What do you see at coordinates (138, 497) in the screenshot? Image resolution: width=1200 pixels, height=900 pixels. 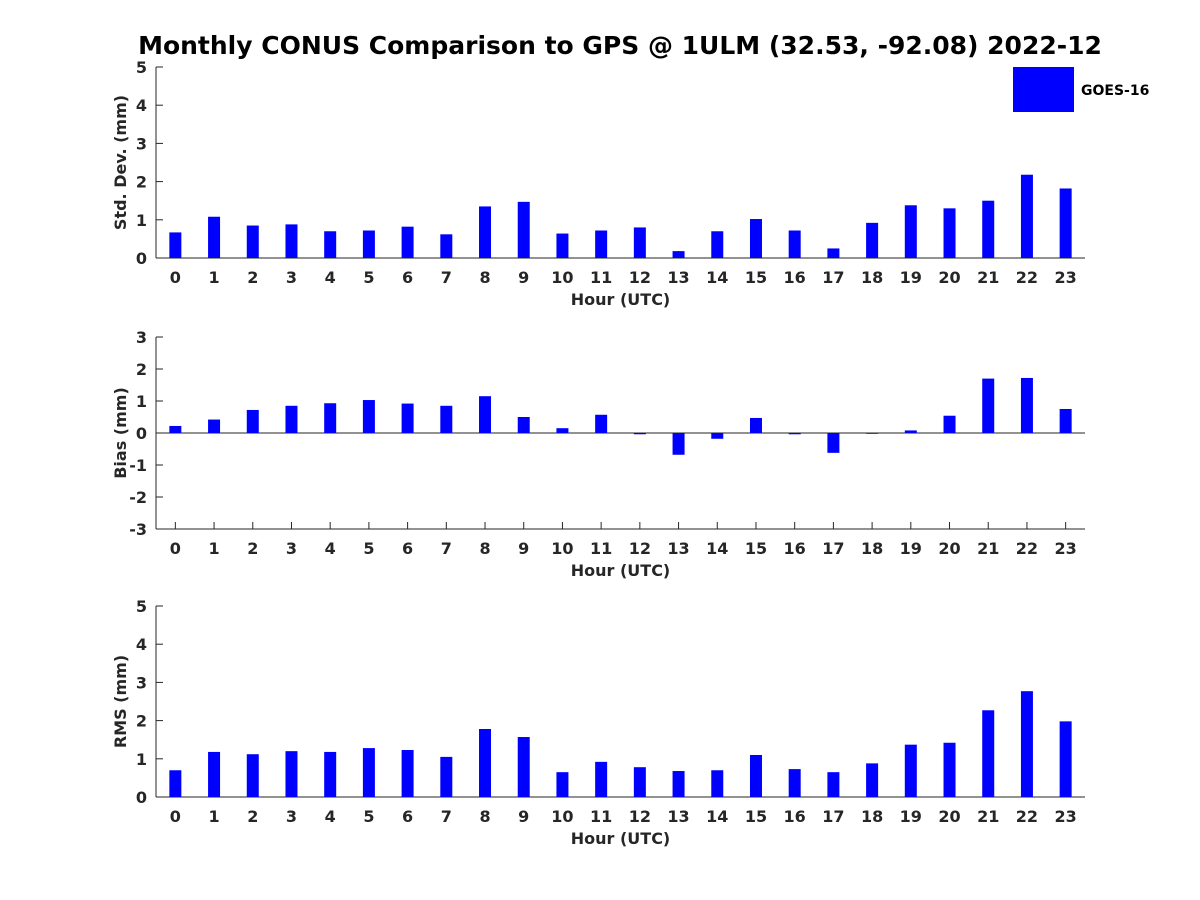 I see `y-tick-label: -2` at bounding box center [138, 497].